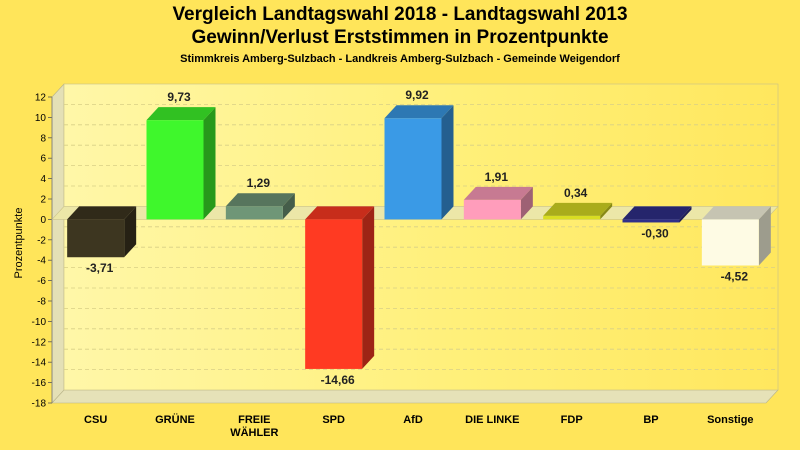  I want to click on y-tick-label: 10, so click(41, 118).